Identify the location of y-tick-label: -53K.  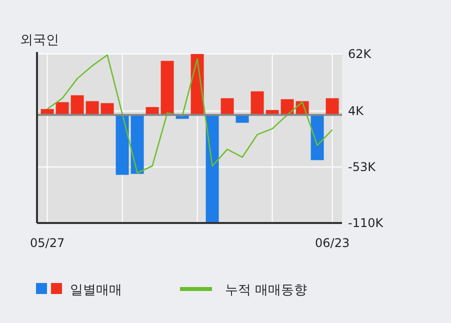
(362, 167).